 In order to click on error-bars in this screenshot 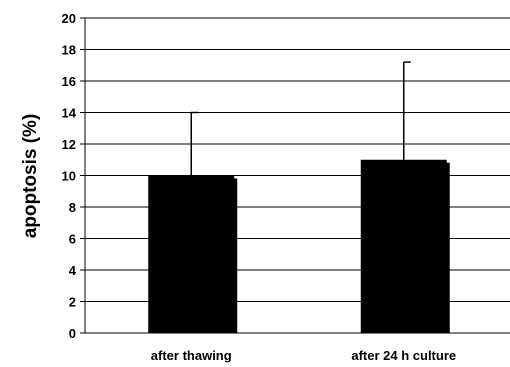, I will do `click(300, 118)`.